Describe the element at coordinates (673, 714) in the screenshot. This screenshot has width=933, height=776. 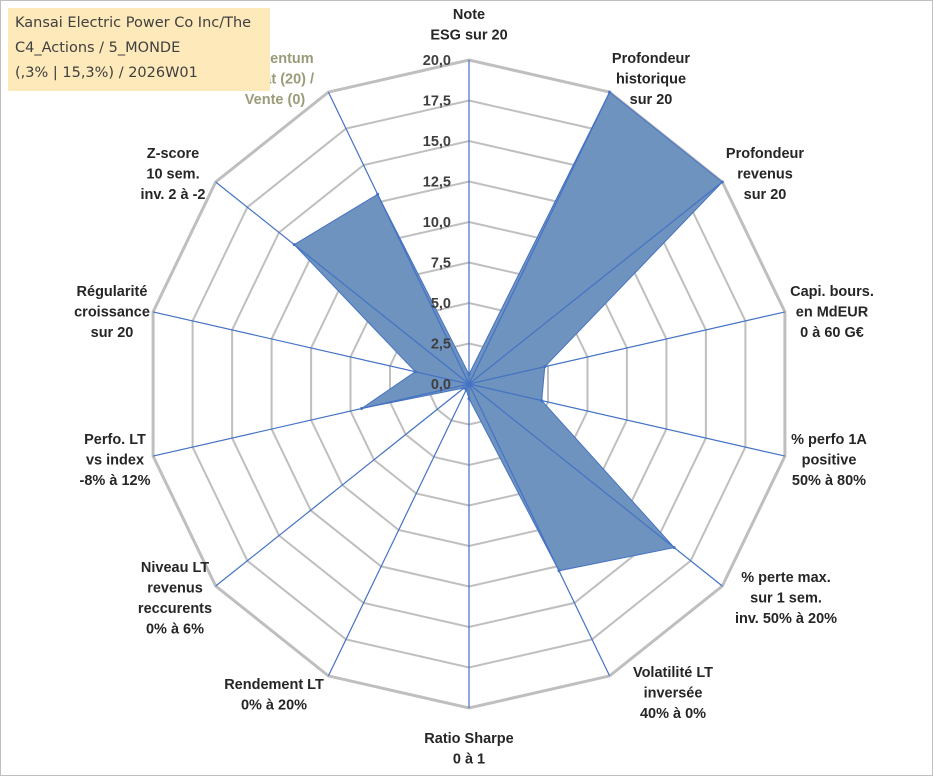
I see `axis-label-line: 40% à 0%` at that location.